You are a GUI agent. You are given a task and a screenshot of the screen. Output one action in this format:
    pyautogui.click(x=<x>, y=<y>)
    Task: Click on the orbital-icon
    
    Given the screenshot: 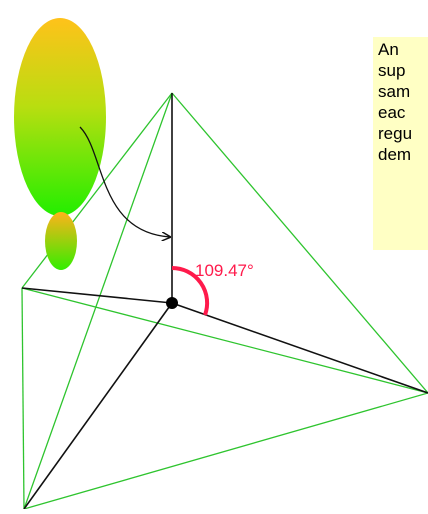 What is the action you would take?
    pyautogui.click(x=60, y=144)
    